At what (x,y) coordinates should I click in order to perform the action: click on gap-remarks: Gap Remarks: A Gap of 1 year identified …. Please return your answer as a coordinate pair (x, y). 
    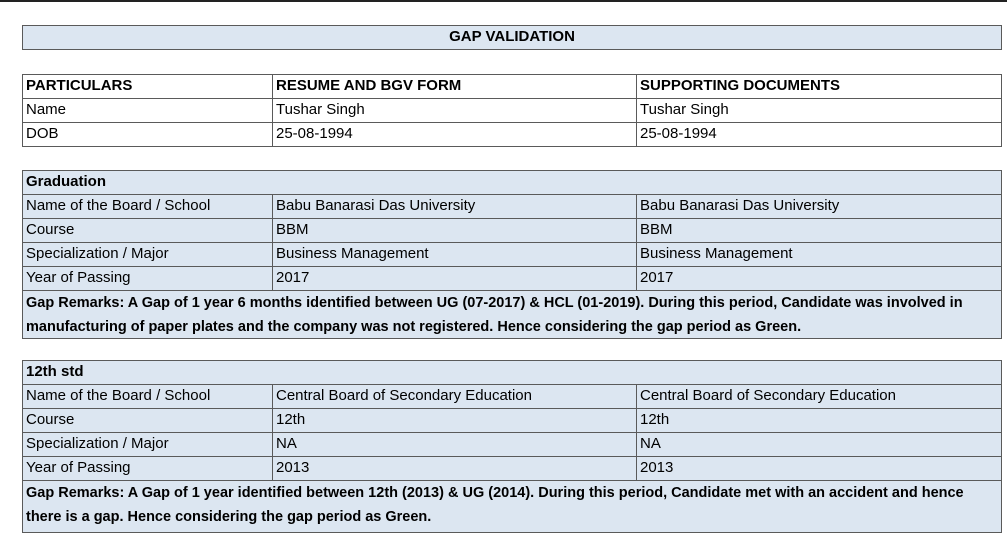
    Looking at the image, I should click on (512, 506).